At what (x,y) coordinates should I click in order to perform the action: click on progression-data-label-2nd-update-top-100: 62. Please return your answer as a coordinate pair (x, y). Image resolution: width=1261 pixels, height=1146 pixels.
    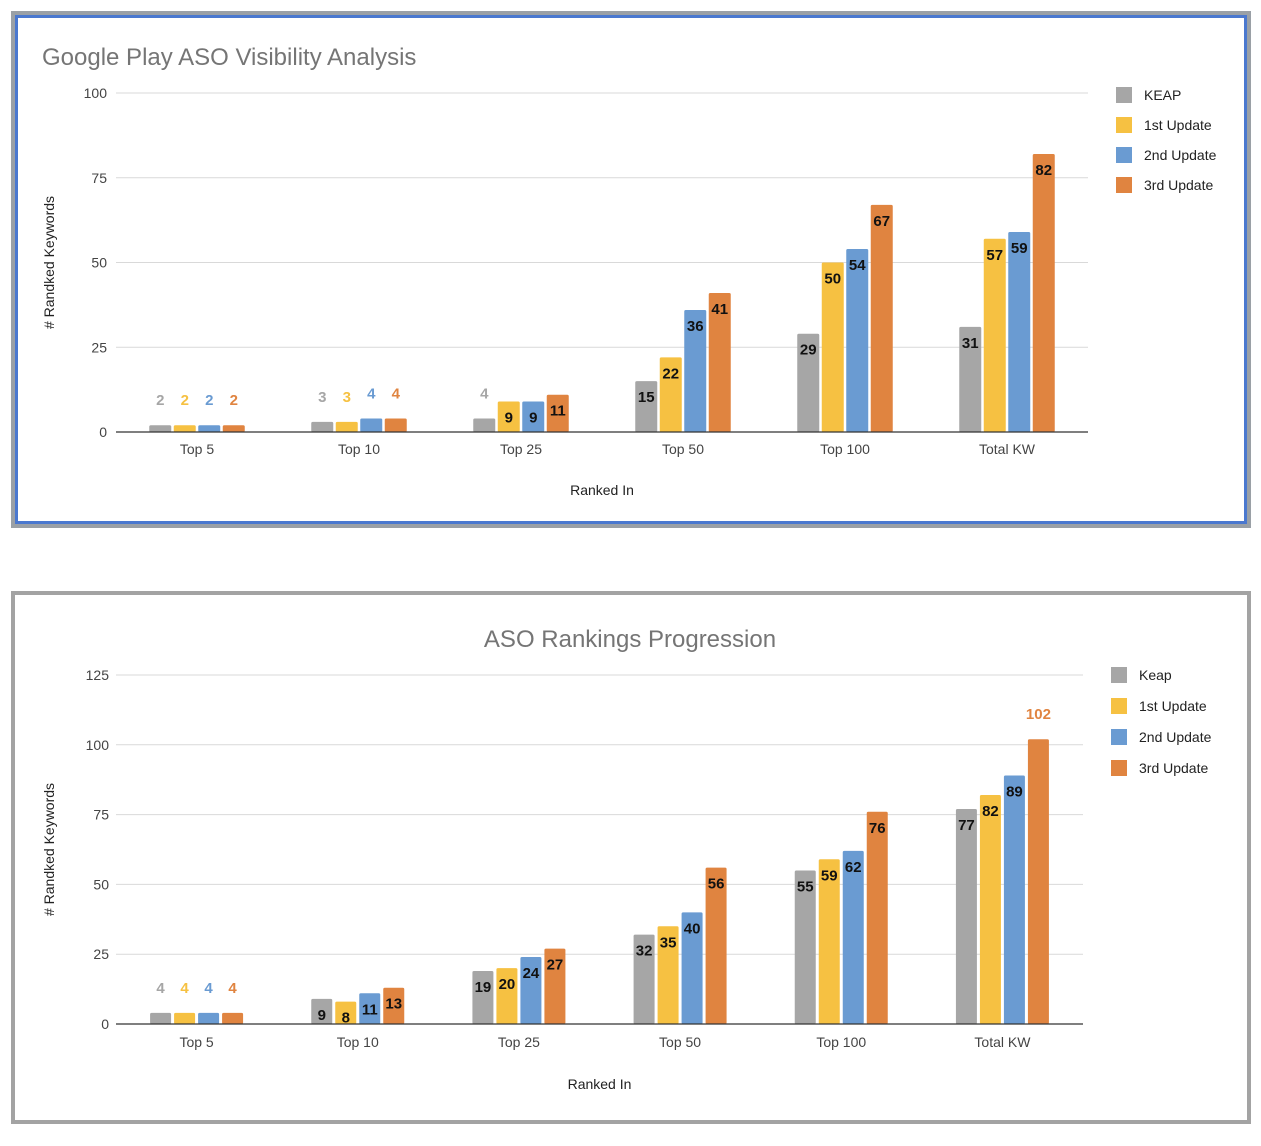
    Looking at the image, I should click on (853, 867).